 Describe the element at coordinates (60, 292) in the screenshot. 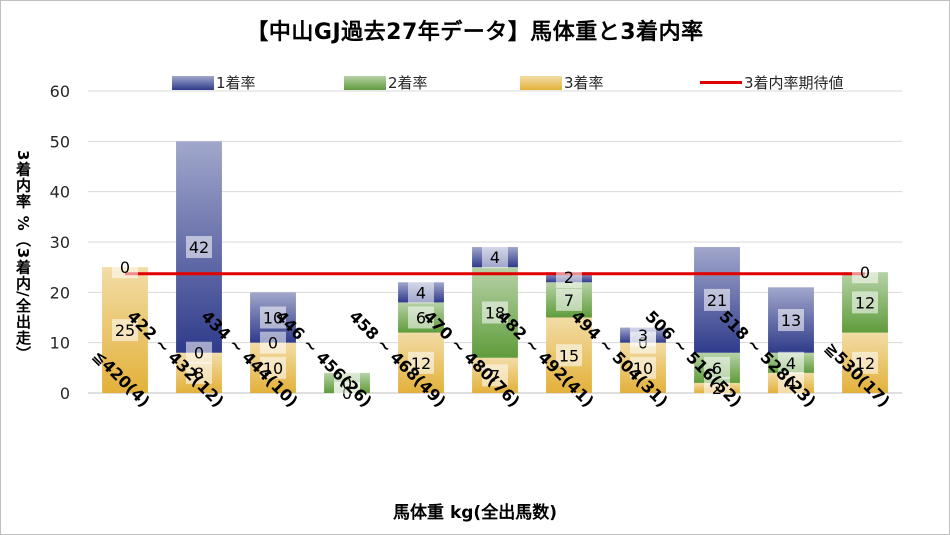

I see `y-tick-label: 20` at that location.